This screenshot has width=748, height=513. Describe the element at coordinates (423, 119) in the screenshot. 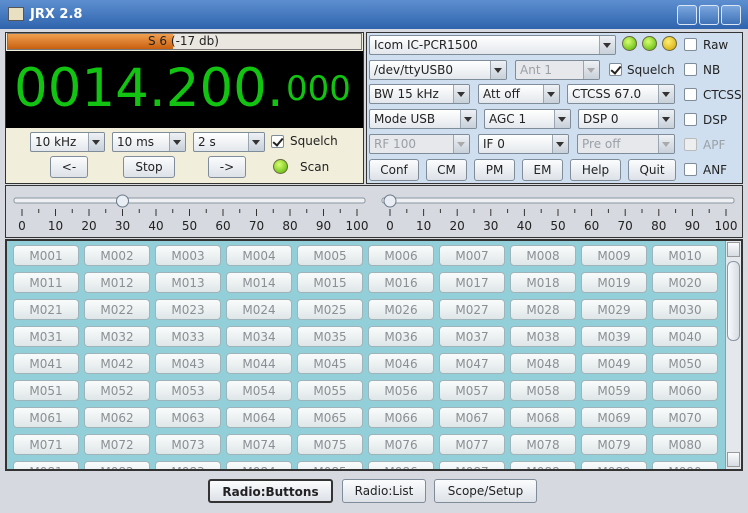

I see `mode-combo: Mode USB` at that location.